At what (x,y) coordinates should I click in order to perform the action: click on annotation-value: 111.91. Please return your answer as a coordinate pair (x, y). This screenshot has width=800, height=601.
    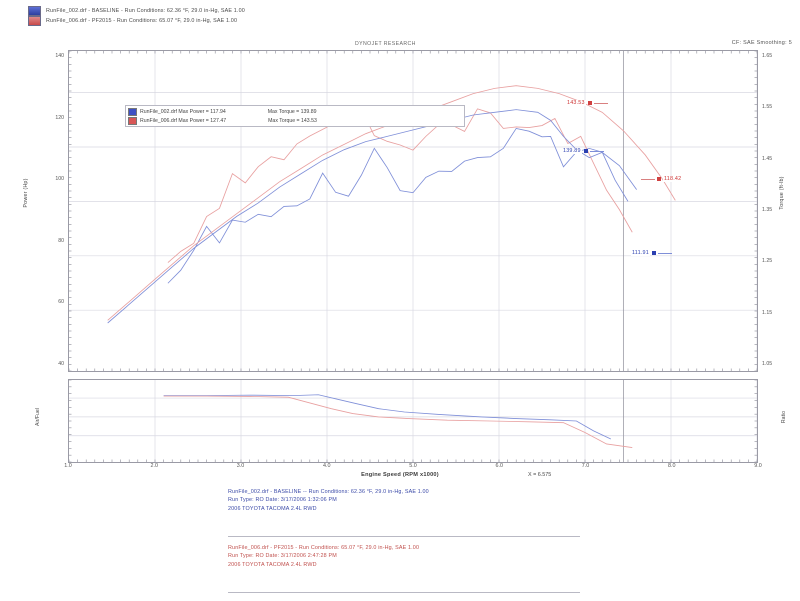
    Looking at the image, I should click on (640, 253).